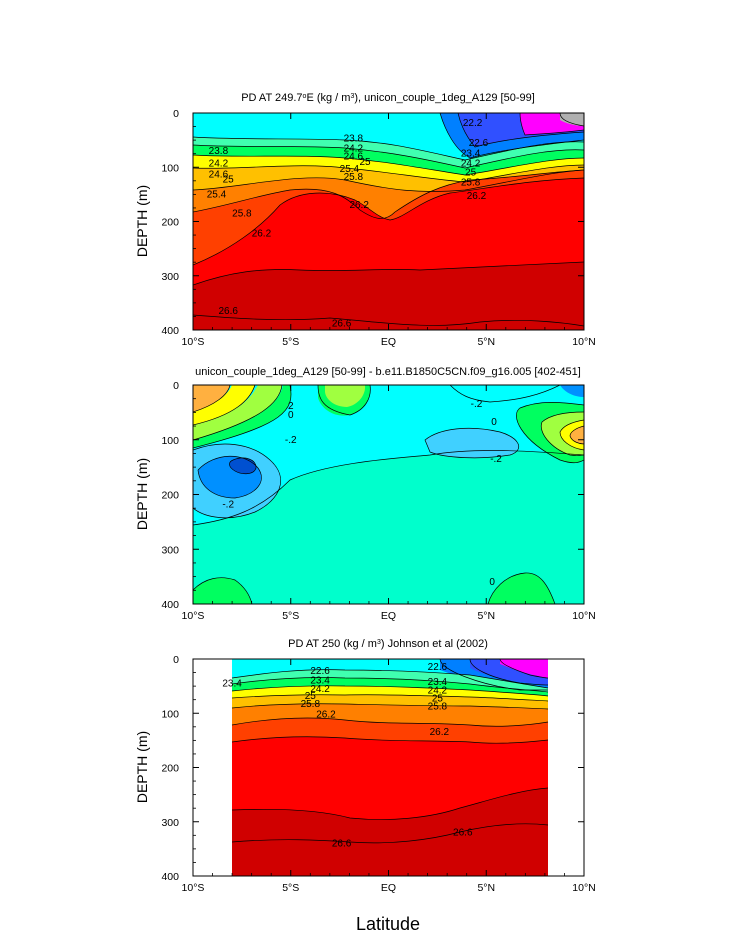 The width and height of the screenshot is (733, 945). I want to click on p2-band-lightgreen, so click(237, 412).